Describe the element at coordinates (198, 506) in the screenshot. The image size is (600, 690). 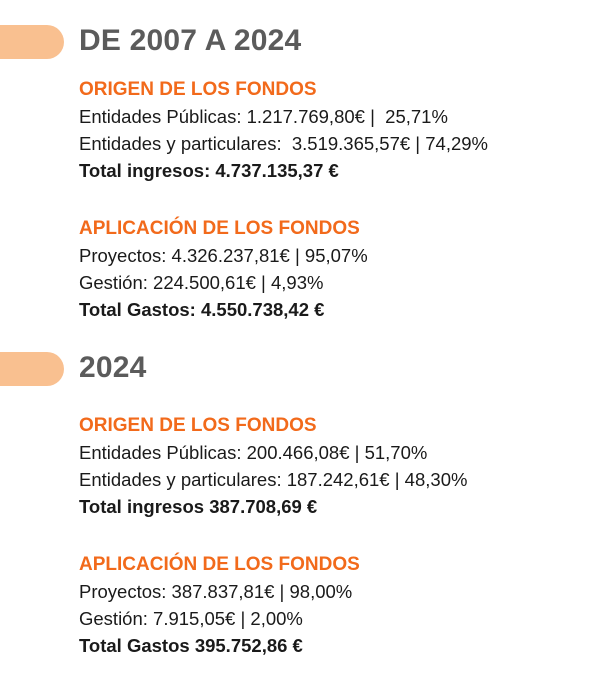
I see `origin-total: Total ingresos 387.708,69 €` at that location.